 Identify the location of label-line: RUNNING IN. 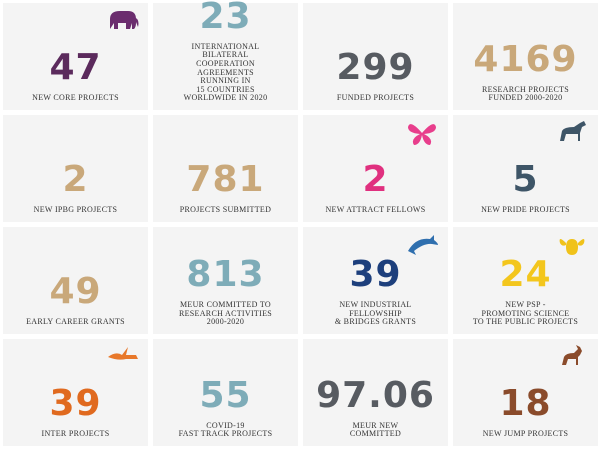
(225, 81).